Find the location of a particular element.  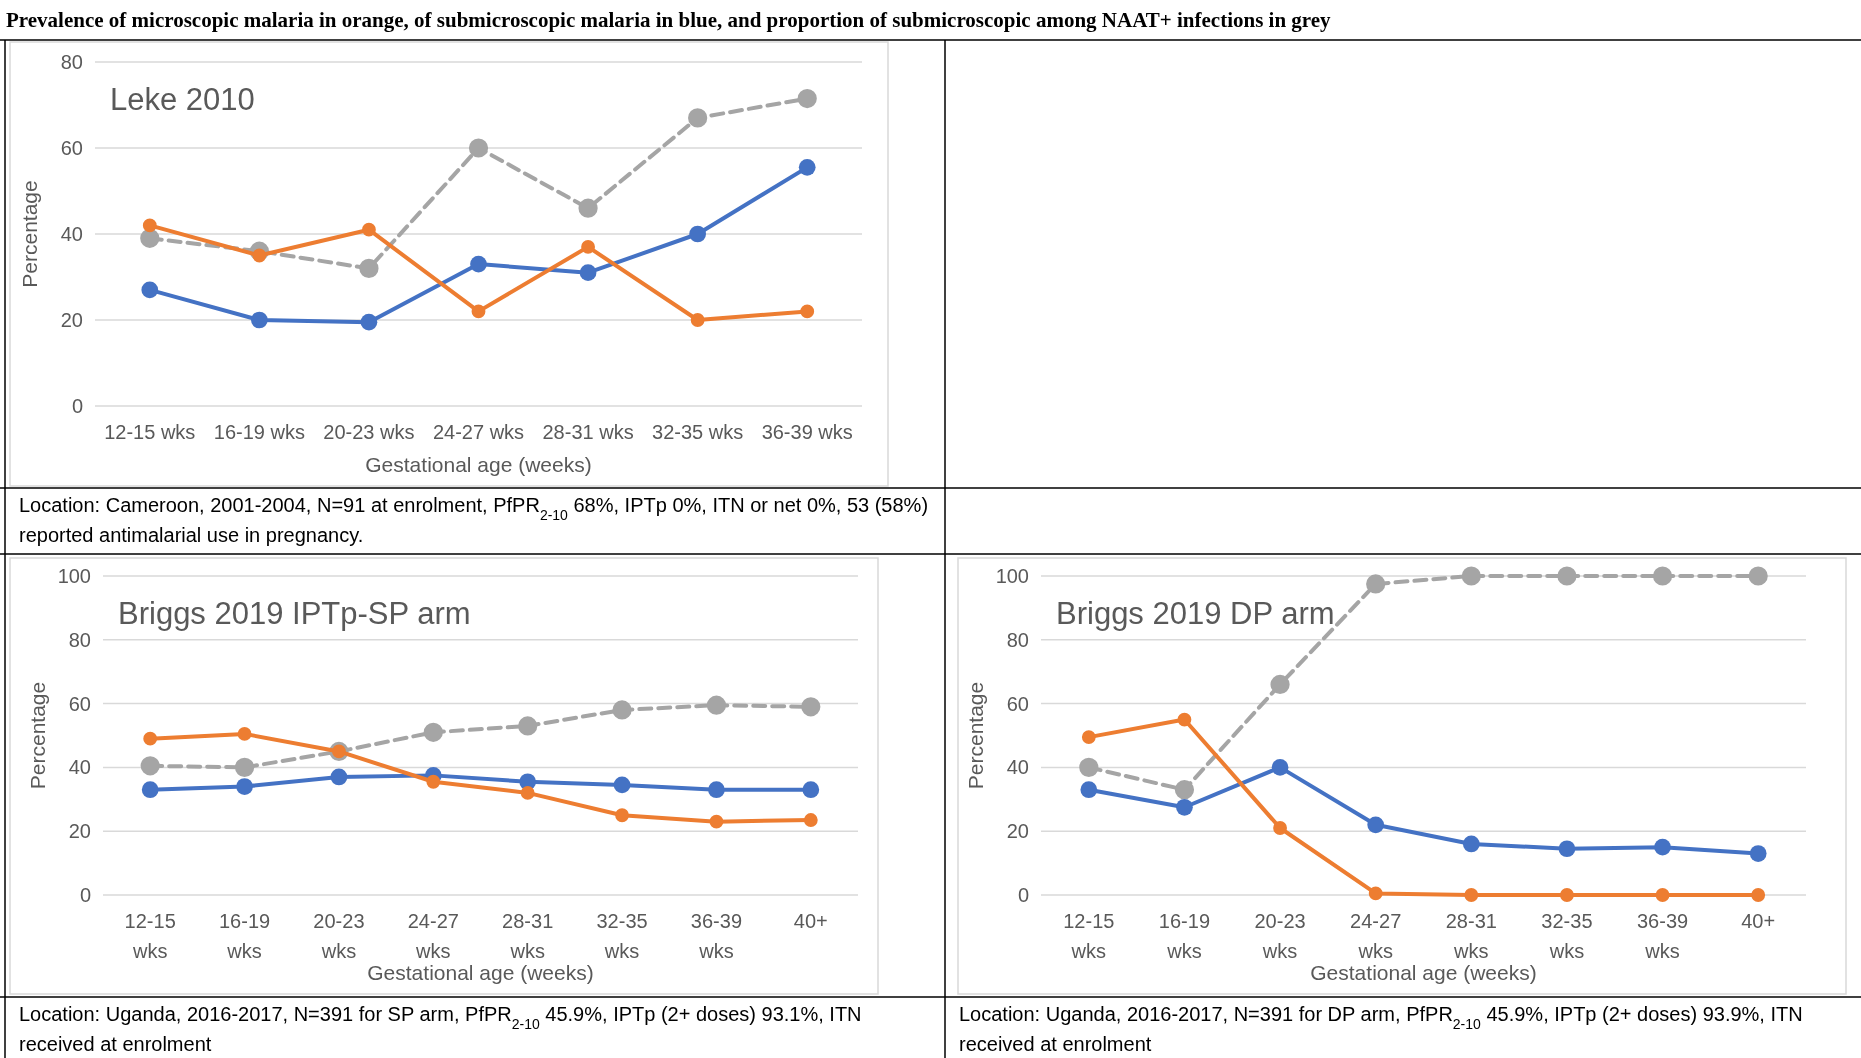

text: Location: Cameroon, 2001-2004, N=91 at enrolment, PfPR$_{2-10}$ 68%, IPTp 0%, ITN or net 0%, 53 (58%) reported antimalarial use in pregnancy. is located at coordinates (474, 520).